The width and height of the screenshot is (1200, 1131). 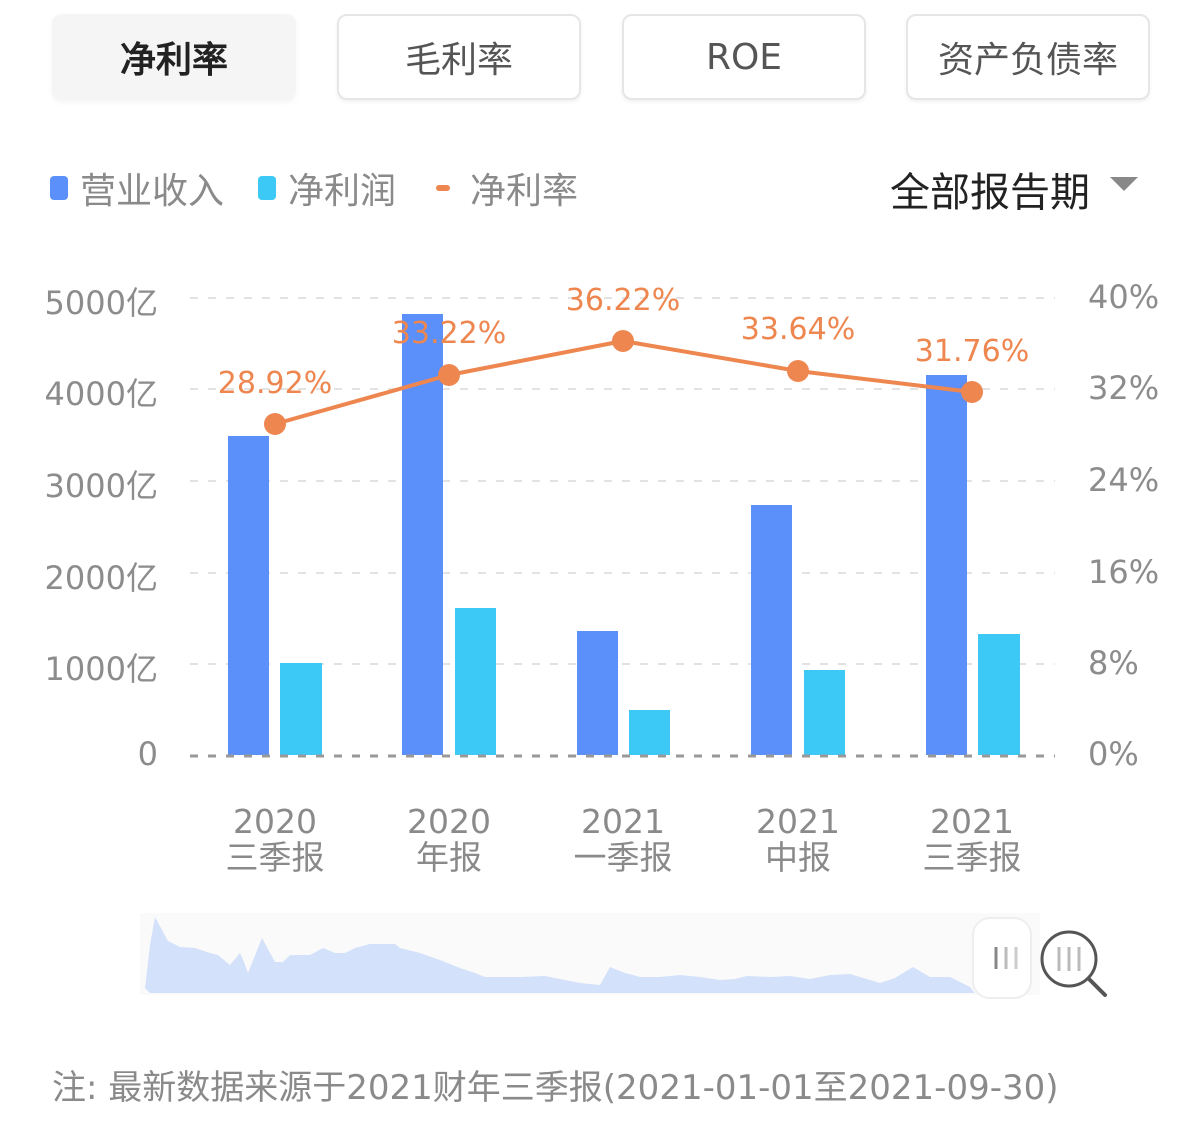 I want to click on net-margin-label: 33.64%, so click(x=798, y=329).